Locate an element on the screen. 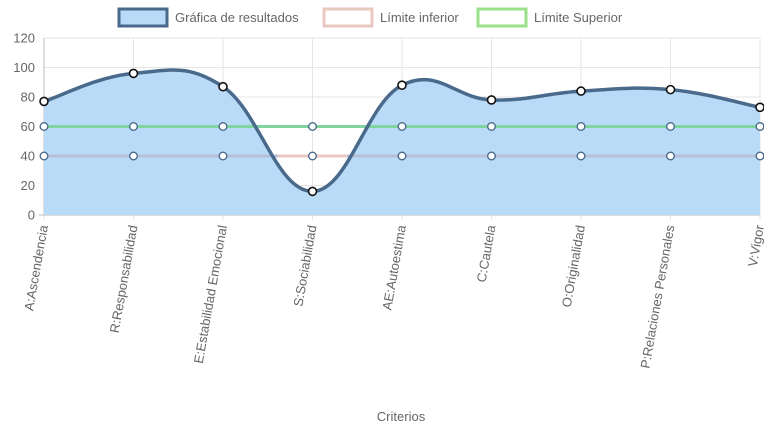  legend-swatch-lower-limit is located at coordinates (348, 17).